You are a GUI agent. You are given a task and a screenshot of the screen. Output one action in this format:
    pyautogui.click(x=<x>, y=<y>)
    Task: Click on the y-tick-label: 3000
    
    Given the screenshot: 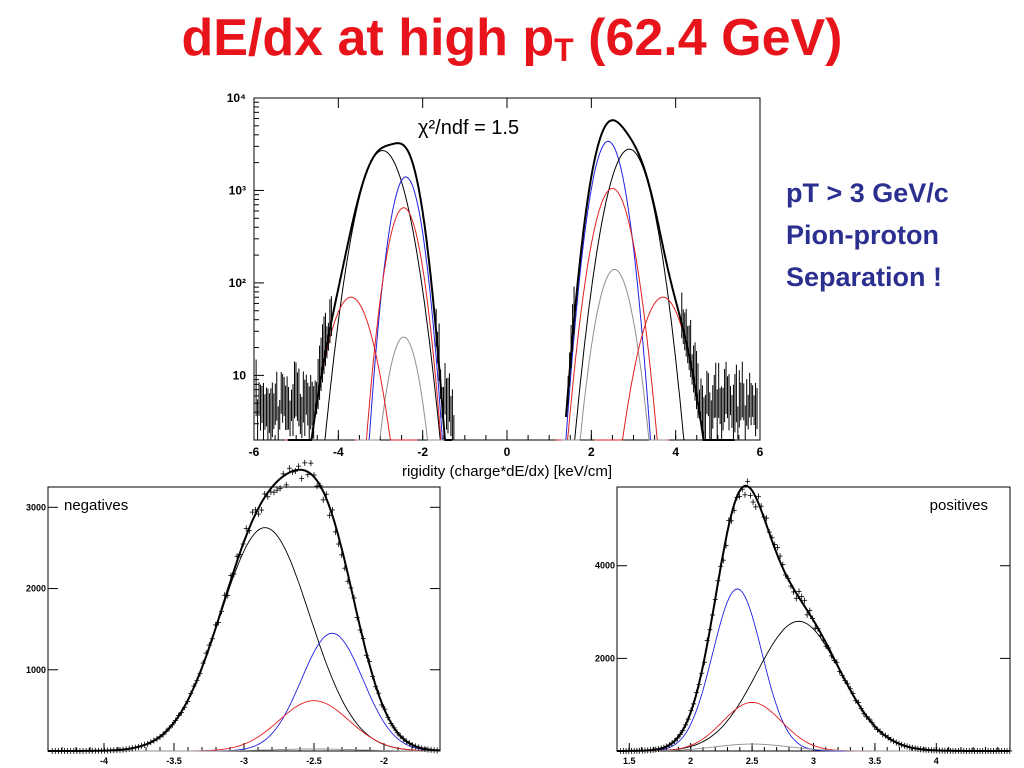 What is the action you would take?
    pyautogui.click(x=36, y=507)
    